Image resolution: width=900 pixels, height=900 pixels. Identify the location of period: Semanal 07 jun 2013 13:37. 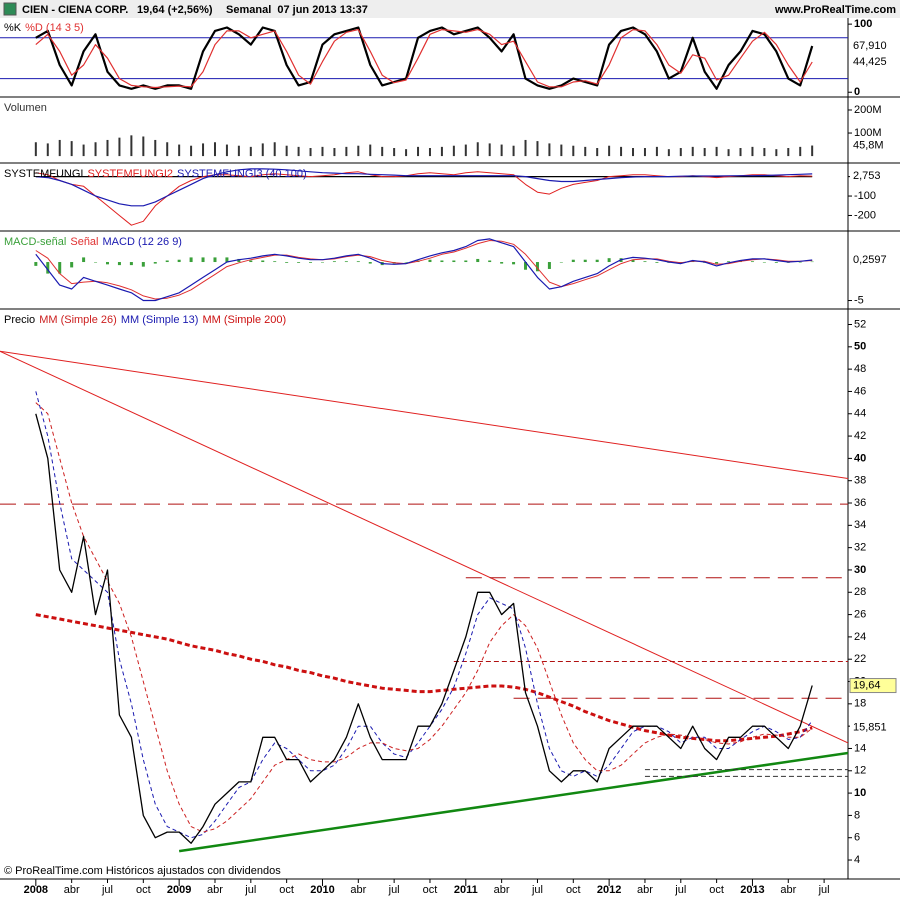
(297, 10).